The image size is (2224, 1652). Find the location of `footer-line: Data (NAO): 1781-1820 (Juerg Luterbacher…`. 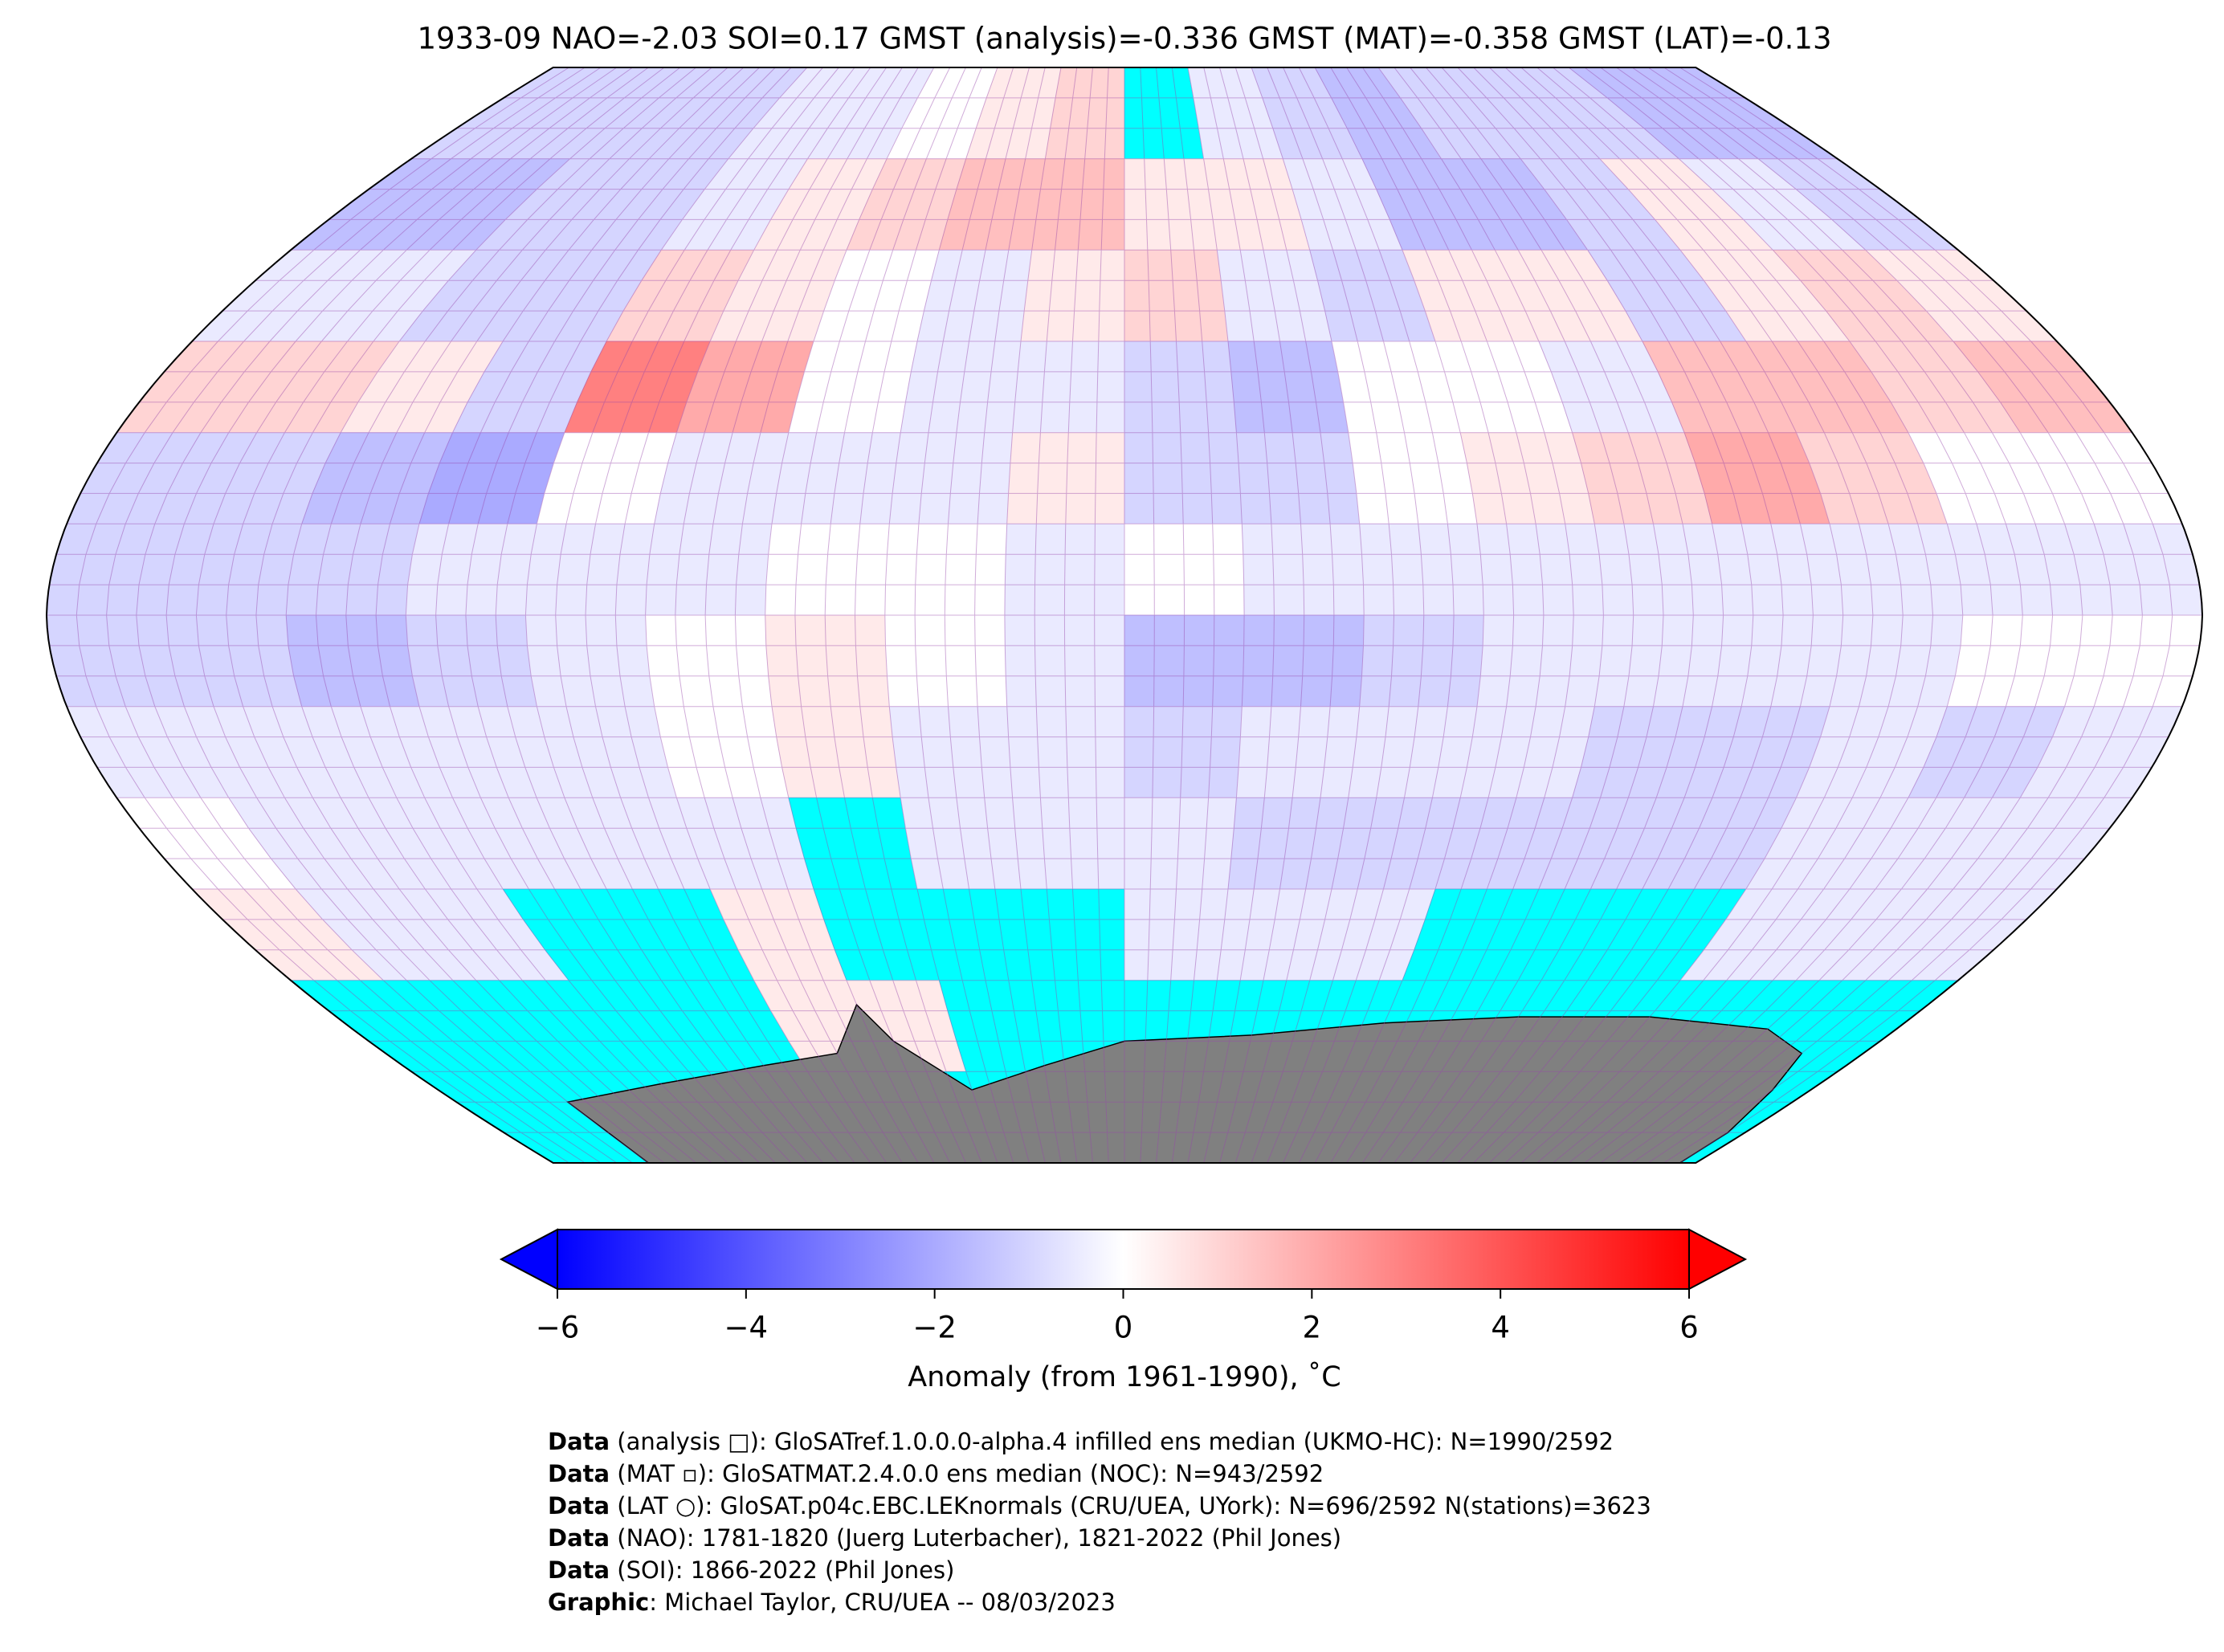

footer-line: Data (NAO): 1781-1820 (Juerg Luterbacher… is located at coordinates (945, 1538).